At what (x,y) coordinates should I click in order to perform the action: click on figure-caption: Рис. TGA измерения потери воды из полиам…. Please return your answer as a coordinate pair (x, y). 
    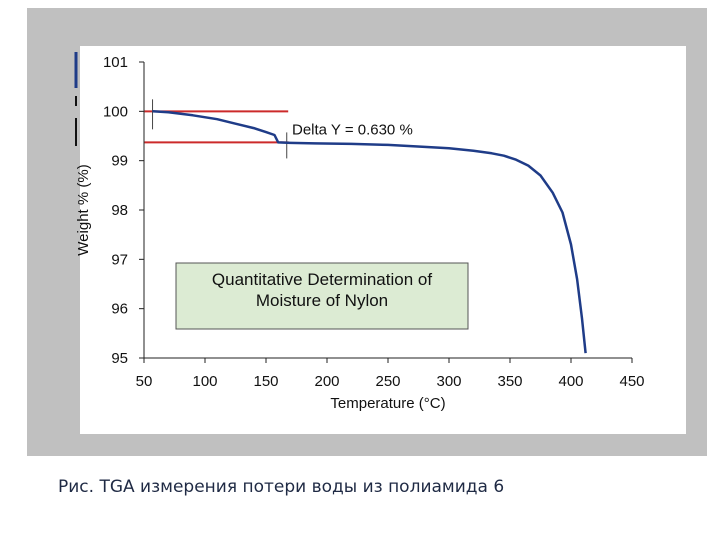
    Looking at the image, I should click on (281, 487).